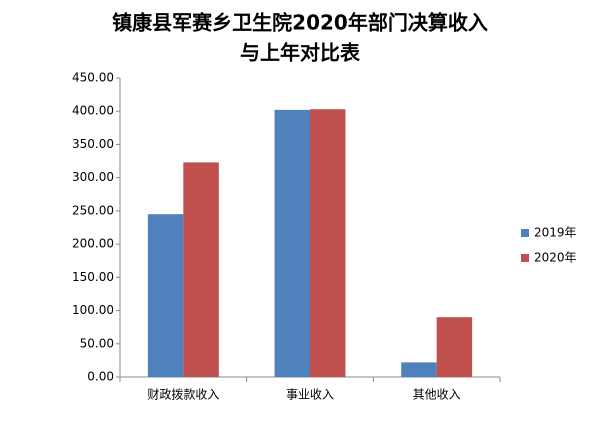 This screenshot has width=600, height=424. What do you see at coordinates (97, 343) in the screenshot?
I see `y-tick-label: 50.00` at bounding box center [97, 343].